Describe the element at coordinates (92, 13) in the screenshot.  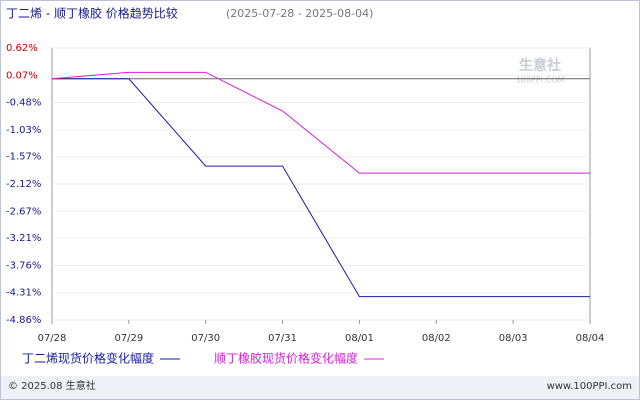
I see `chart-title: 丁二烯 - 顺丁橡胶 价格趋势比较` at that location.